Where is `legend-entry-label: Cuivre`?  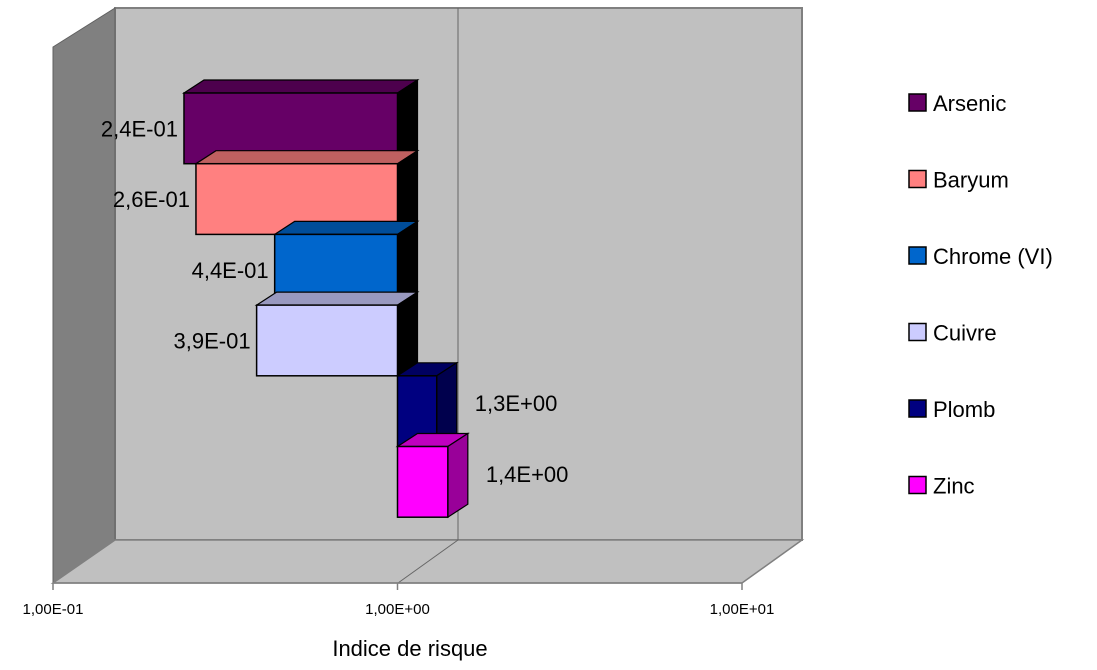
legend-entry-label: Cuivre is located at coordinates (965, 333).